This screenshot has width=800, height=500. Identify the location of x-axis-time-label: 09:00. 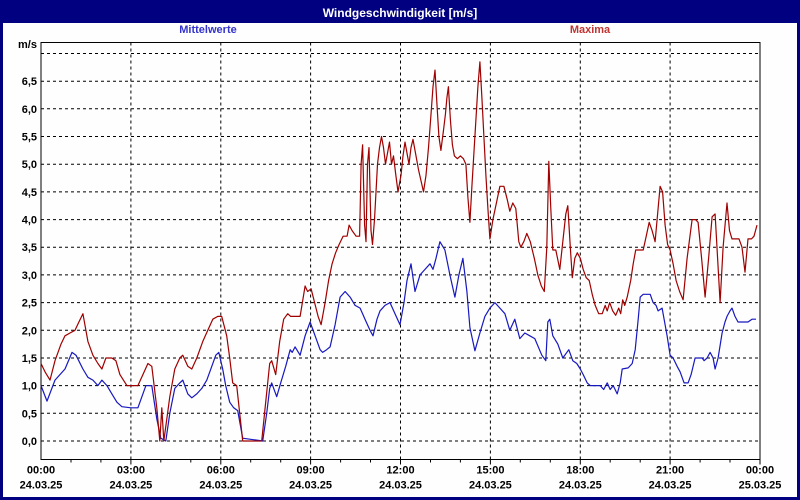
(311, 471).